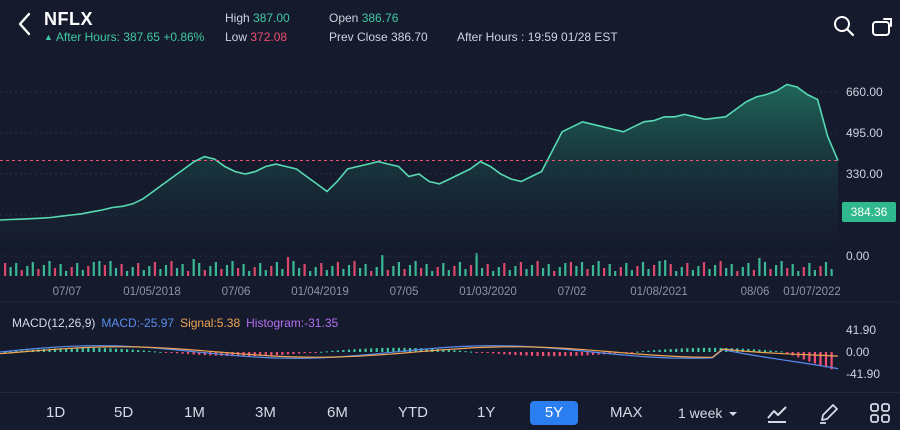 The image size is (900, 430). I want to click on after-hours-quote: ▲ After Hours: 387.65 +0.86%, so click(124, 37).